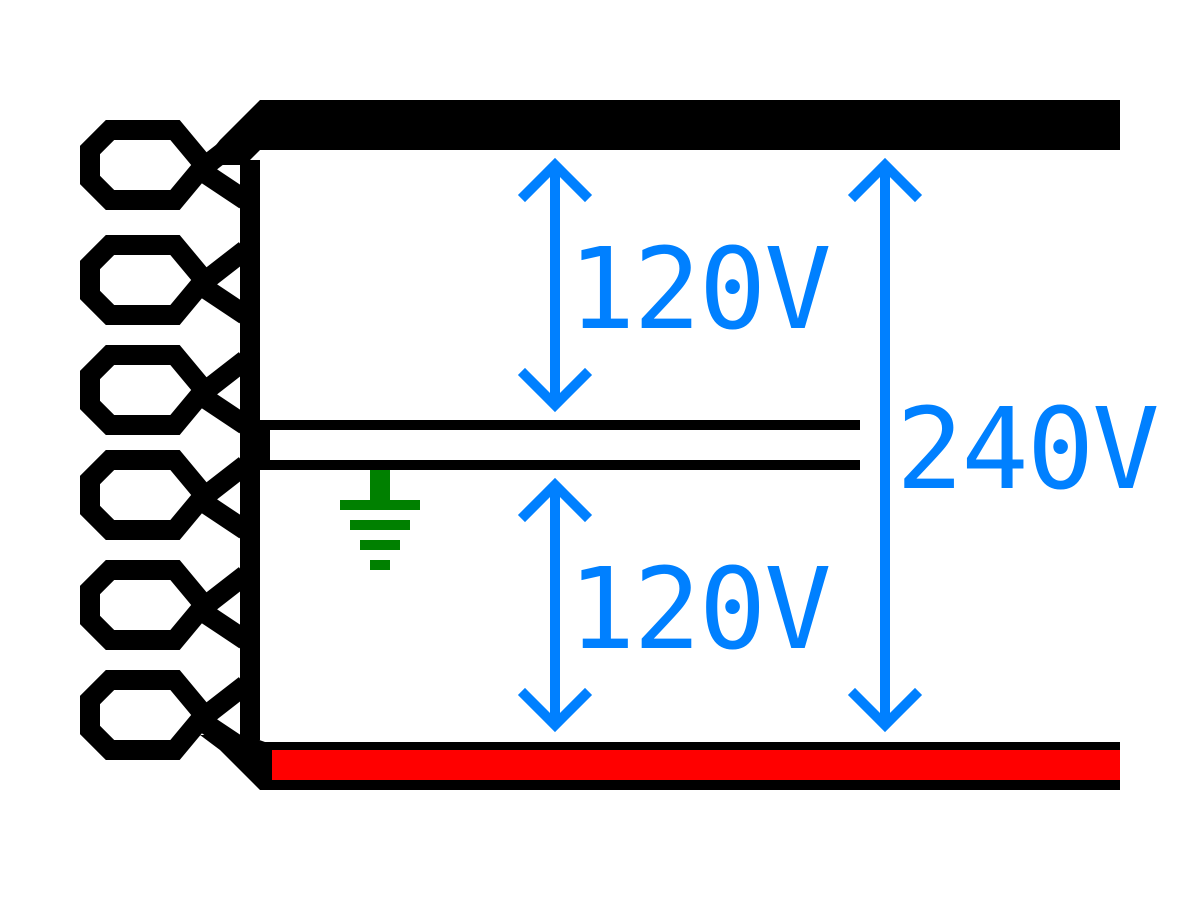 The height and width of the screenshot is (900, 1200). I want to click on neutral-line, so click(550, 445).